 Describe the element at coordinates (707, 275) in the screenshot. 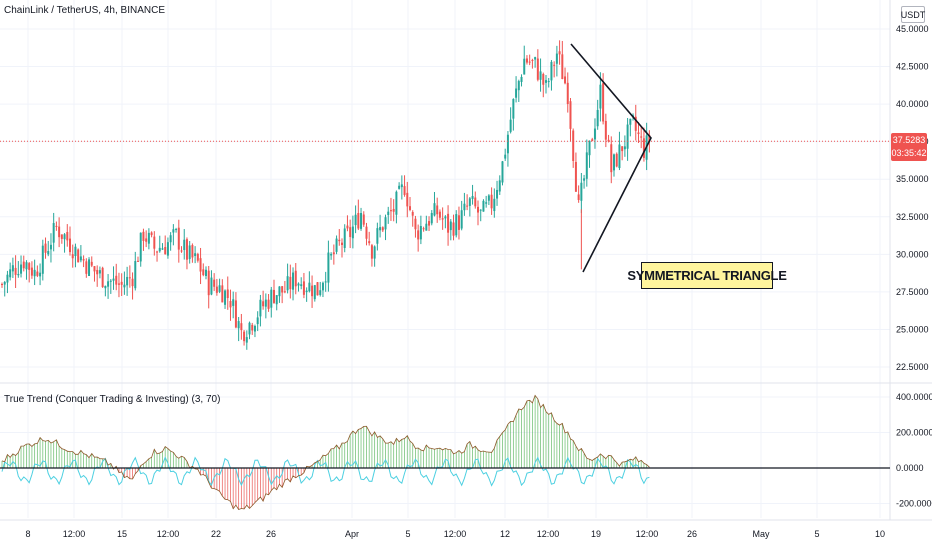

I see `triangle-annotation: SYMMETRICAL TRIANGLE` at that location.